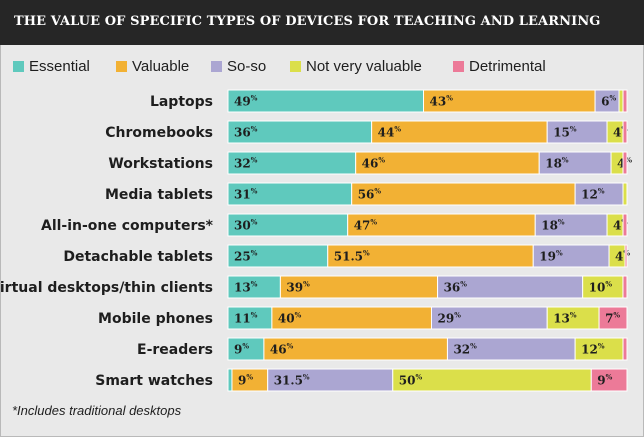  I want to click on legend-label: Detrimental, so click(507, 66).